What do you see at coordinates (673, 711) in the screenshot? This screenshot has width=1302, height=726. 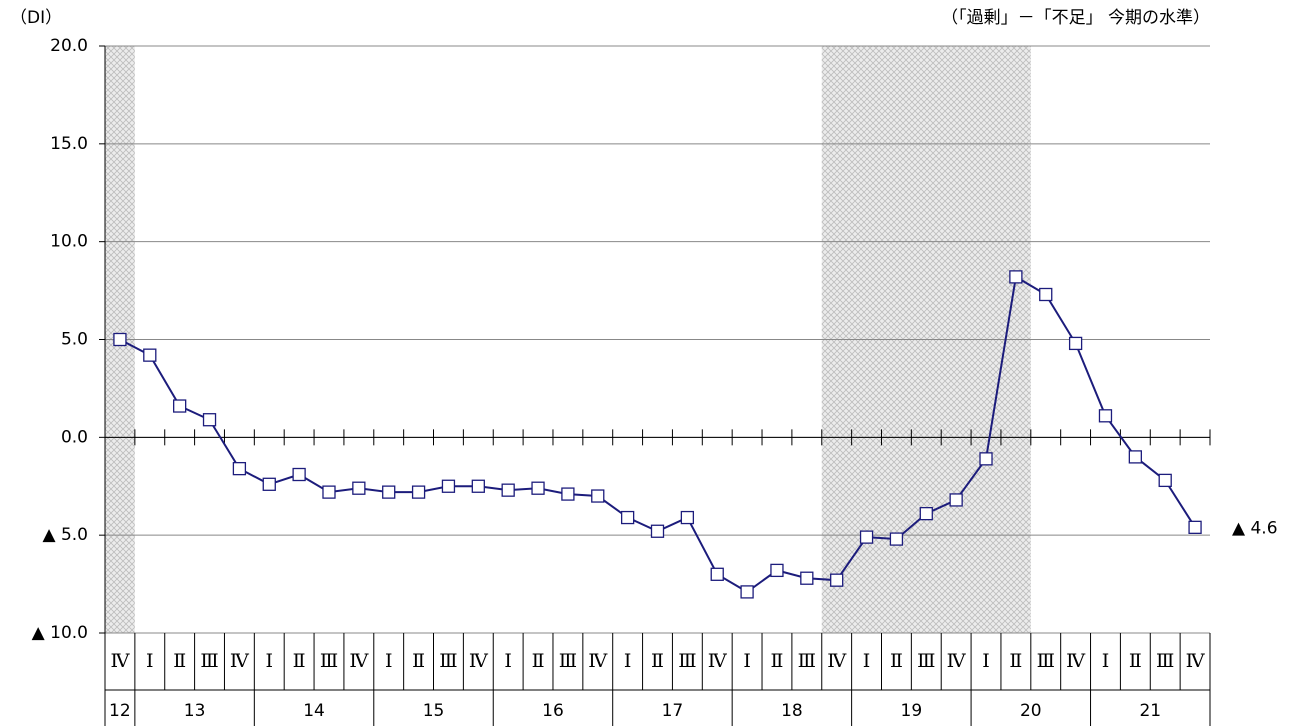 I see `year-label: 17` at bounding box center [673, 711].